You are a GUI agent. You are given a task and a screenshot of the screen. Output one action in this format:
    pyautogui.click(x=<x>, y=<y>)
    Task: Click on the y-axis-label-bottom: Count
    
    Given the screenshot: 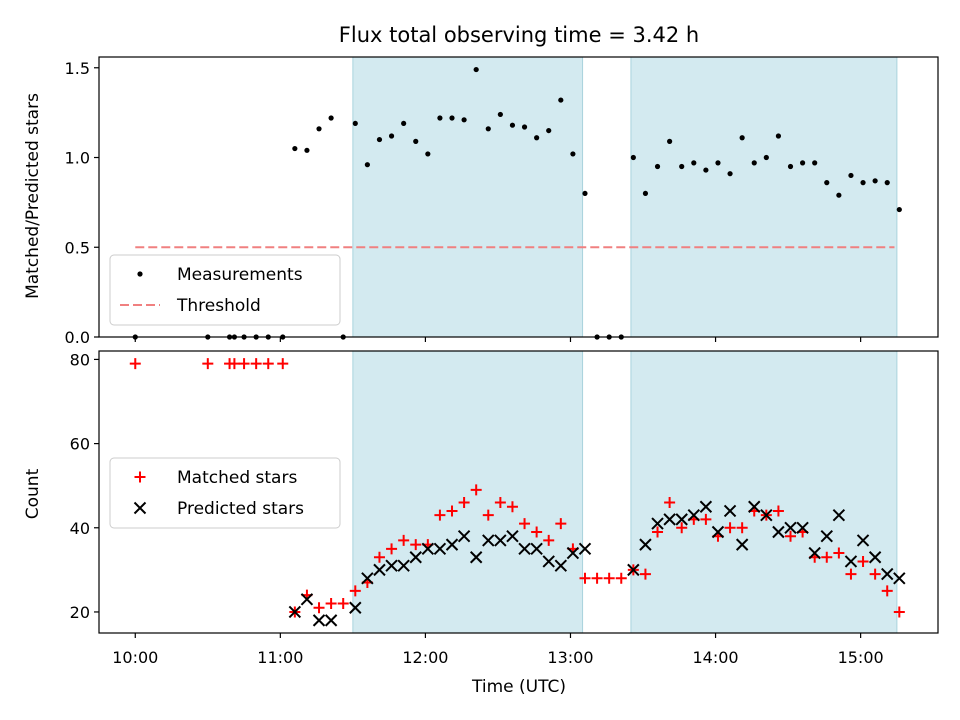 What is the action you would take?
    pyautogui.click(x=33, y=493)
    